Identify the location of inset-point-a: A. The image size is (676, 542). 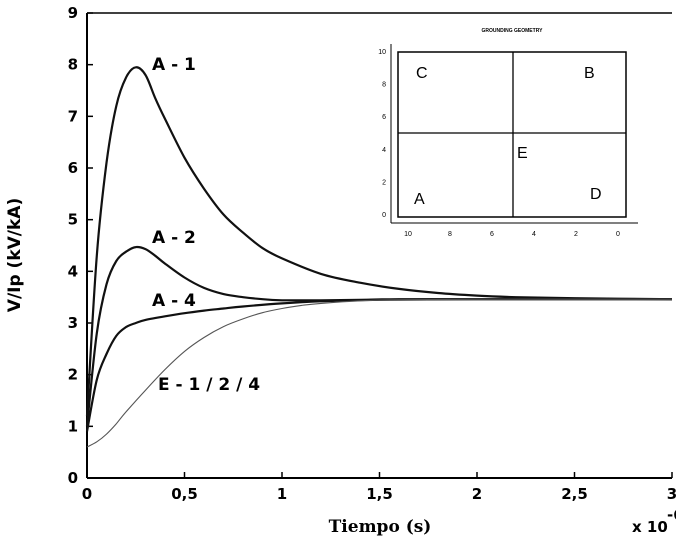
(419, 199).